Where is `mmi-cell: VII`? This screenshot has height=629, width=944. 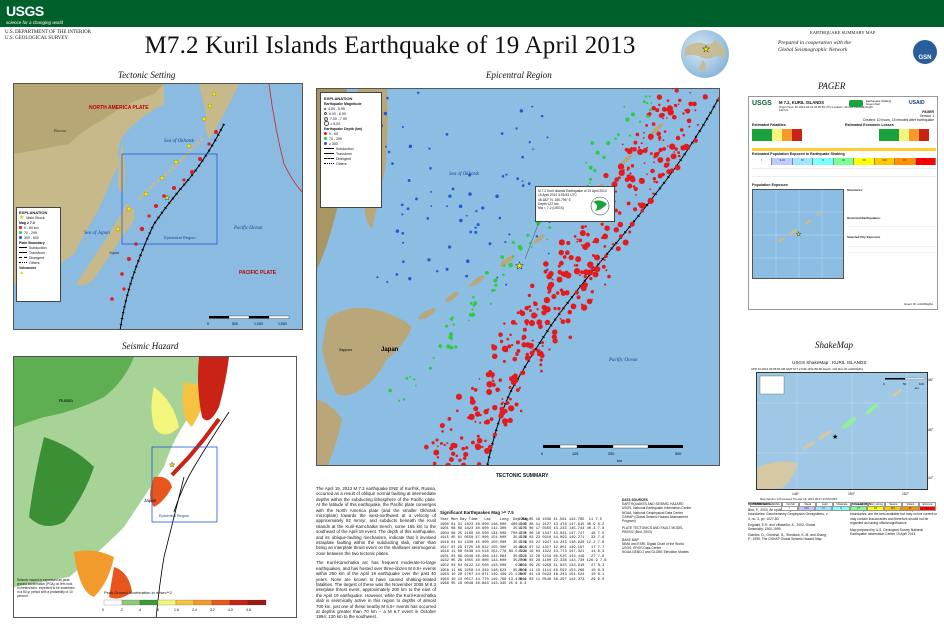 mmi-cell: VII is located at coordinates (864, 161).